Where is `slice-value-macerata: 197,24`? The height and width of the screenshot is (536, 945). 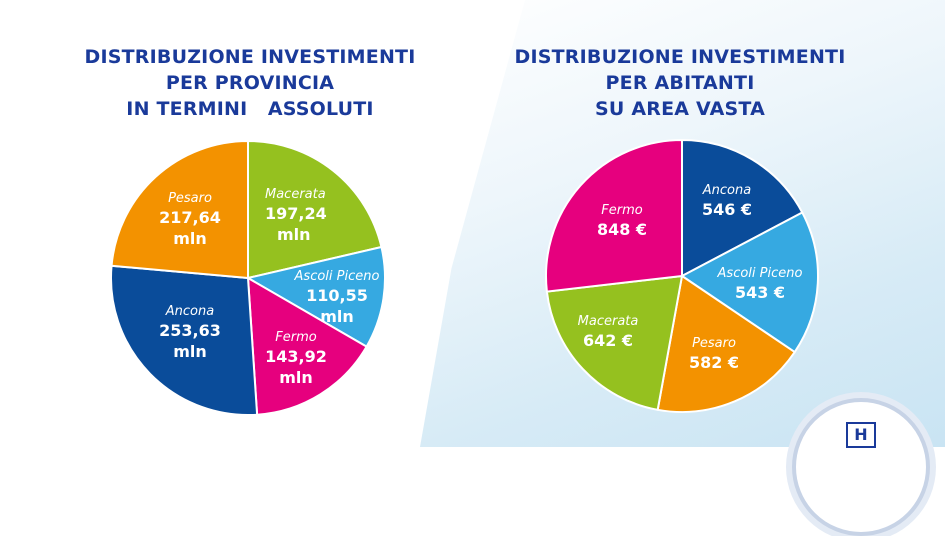
slice-value-macerata: 197,24 is located at coordinates (296, 213).